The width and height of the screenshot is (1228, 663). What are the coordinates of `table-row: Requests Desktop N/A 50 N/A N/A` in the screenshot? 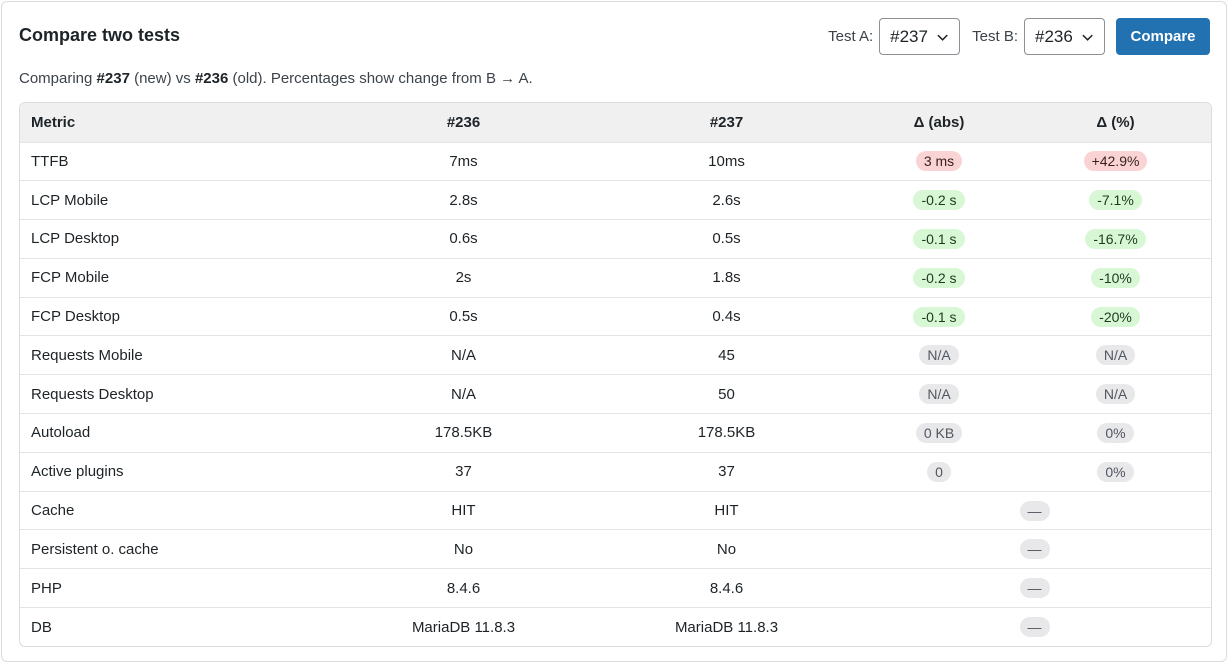 It's located at (615, 394).